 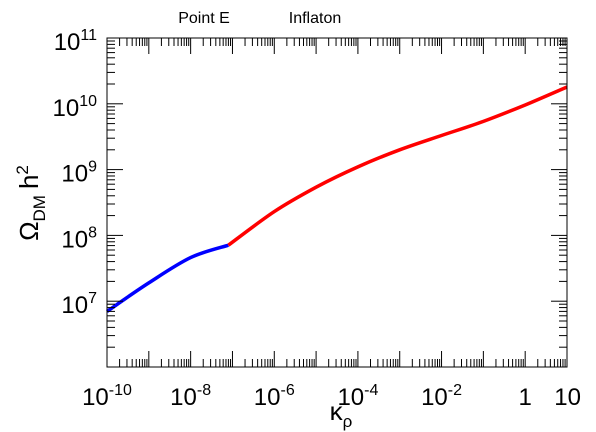 What do you see at coordinates (441, 396) in the screenshot?
I see `x-tick-label: 10⁻²` at bounding box center [441, 396].